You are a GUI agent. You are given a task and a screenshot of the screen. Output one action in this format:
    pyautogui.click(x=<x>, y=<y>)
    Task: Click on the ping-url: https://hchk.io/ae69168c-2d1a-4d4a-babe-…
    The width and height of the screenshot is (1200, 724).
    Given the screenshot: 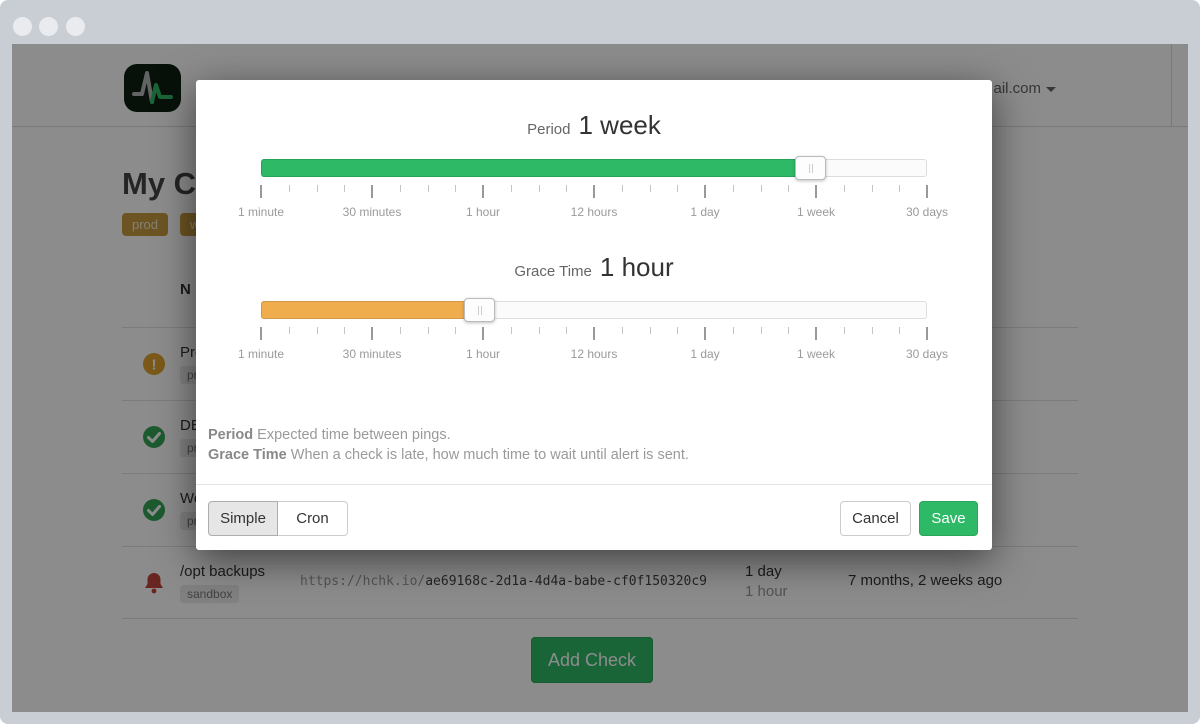 What is the action you would take?
    pyautogui.click(x=503, y=581)
    